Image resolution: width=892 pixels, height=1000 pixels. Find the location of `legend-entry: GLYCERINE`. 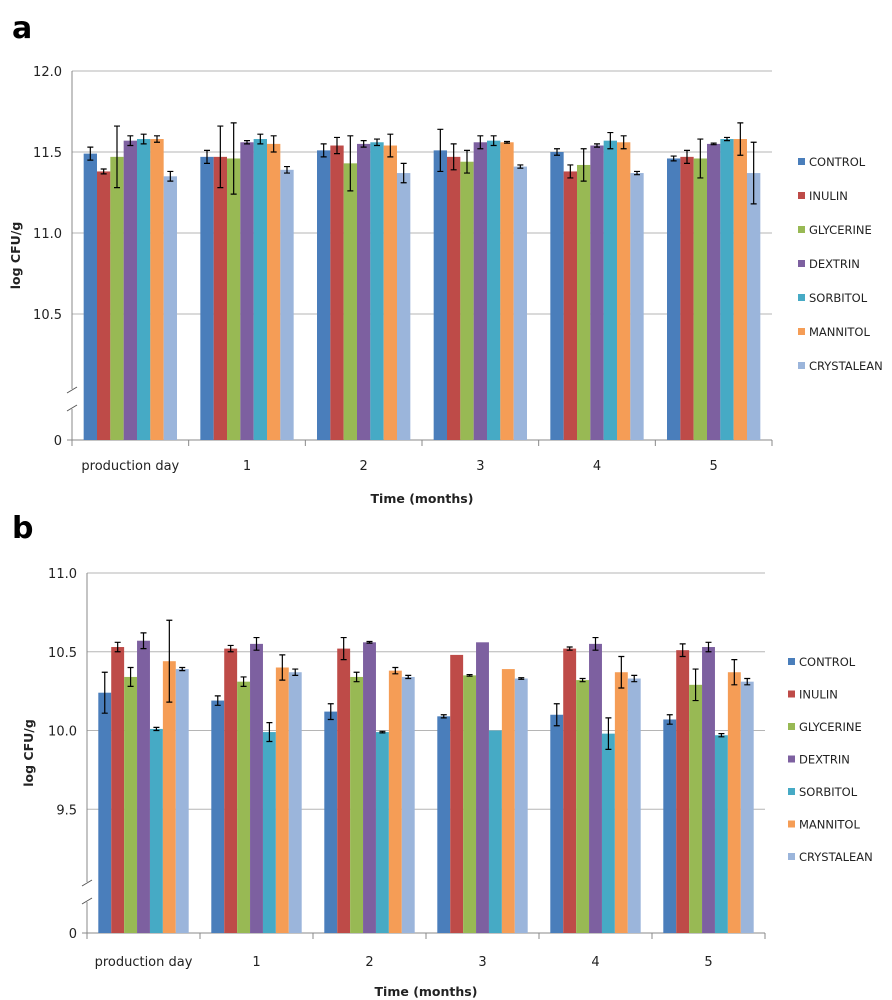

legend-entry: GLYCERINE is located at coordinates (840, 230).